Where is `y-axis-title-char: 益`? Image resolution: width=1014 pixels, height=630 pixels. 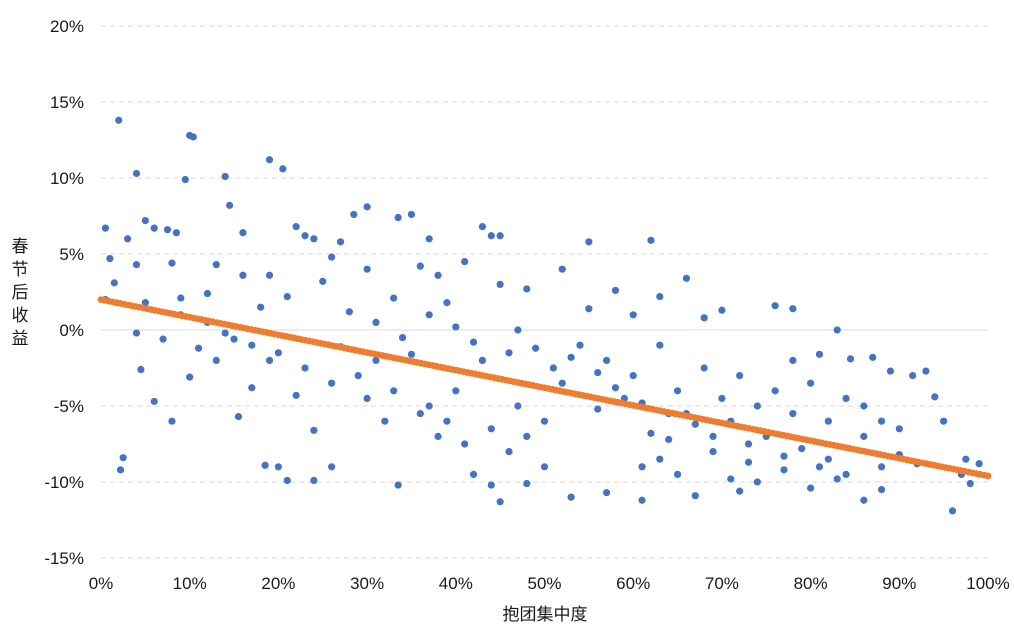
y-axis-title-char: 益 is located at coordinates (20, 339).